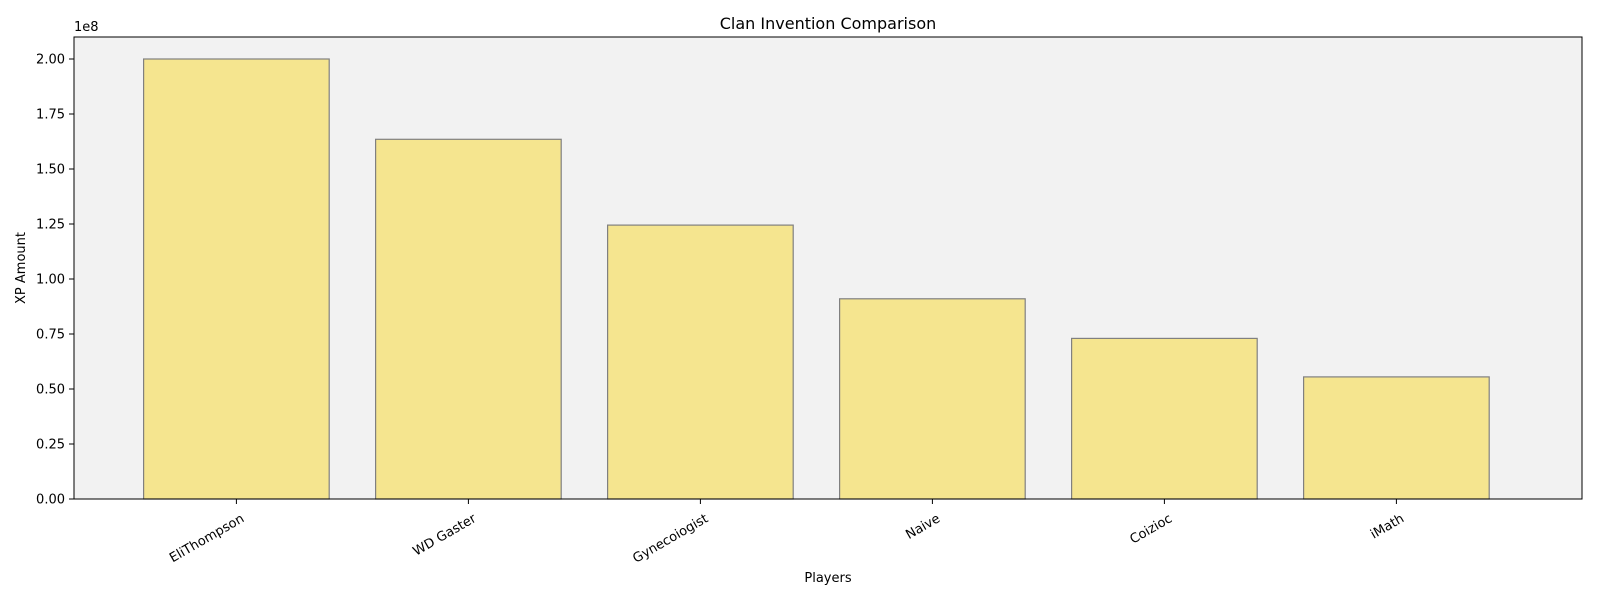 The width and height of the screenshot is (1600, 604). Describe the element at coordinates (670, 538) in the screenshot. I see `x-tick-label-2: Gynecoiogist` at that location.